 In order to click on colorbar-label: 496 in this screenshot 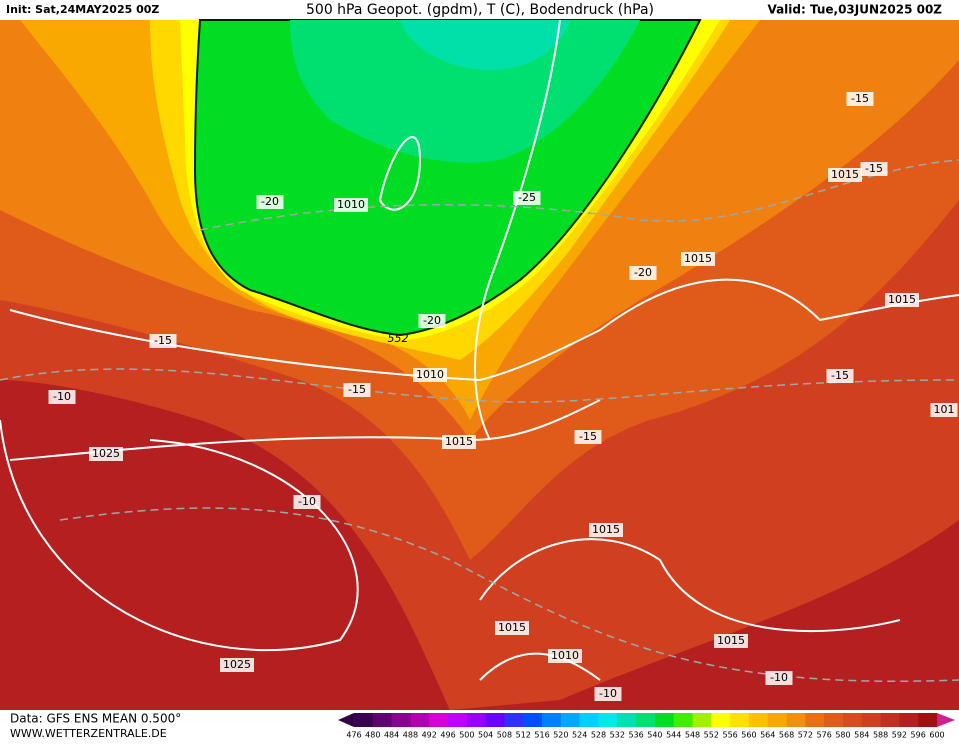, I will do `click(447, 735)`.